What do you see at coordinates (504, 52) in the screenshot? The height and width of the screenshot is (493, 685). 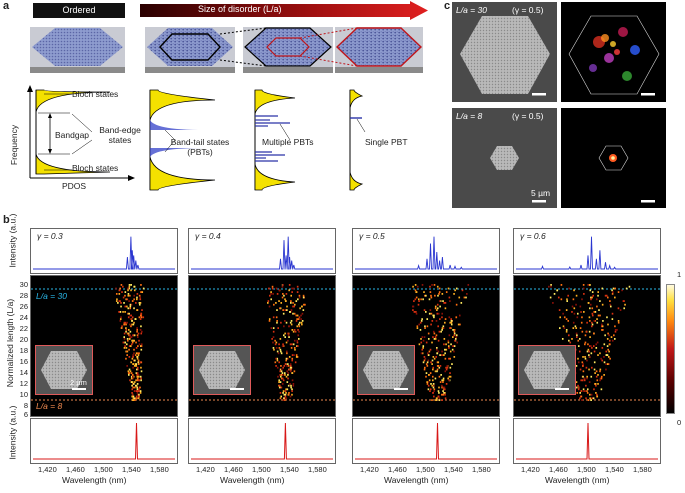 I see `sem-large: L/a = 30 (γ = 0.5)` at bounding box center [504, 52].